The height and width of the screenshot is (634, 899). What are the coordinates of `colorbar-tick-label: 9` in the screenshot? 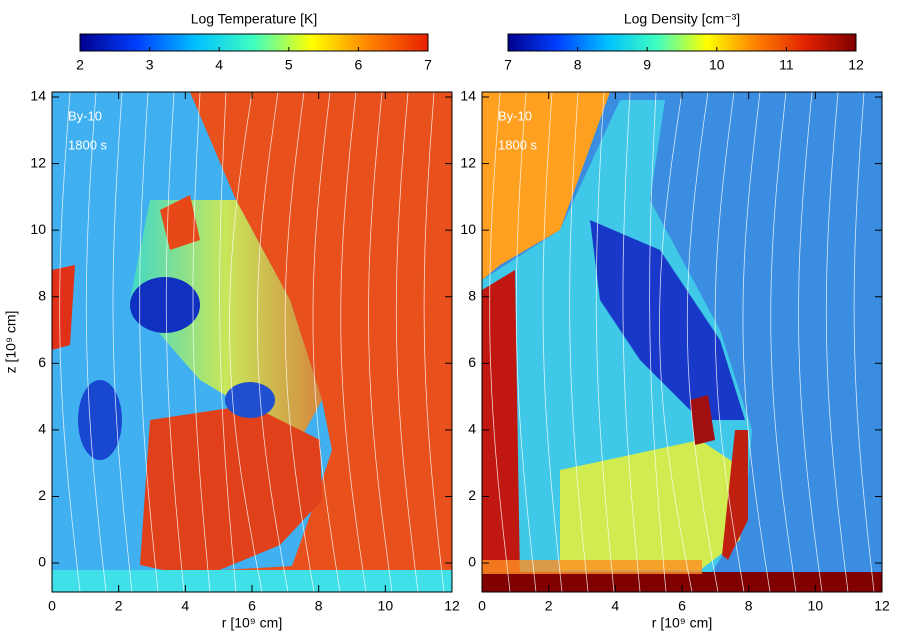 It's located at (647, 65).